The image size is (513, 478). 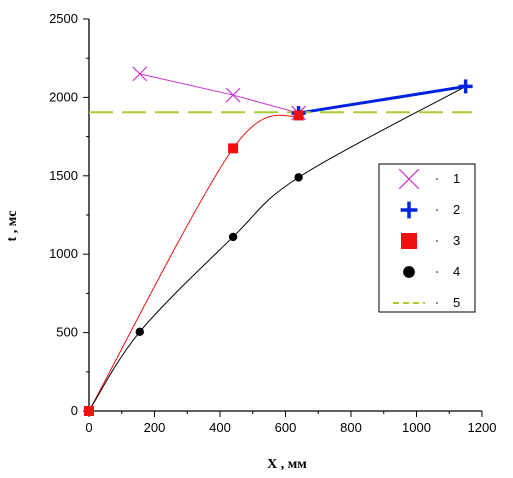 I want to click on y-tick-label: 1500, so click(x=63, y=175).